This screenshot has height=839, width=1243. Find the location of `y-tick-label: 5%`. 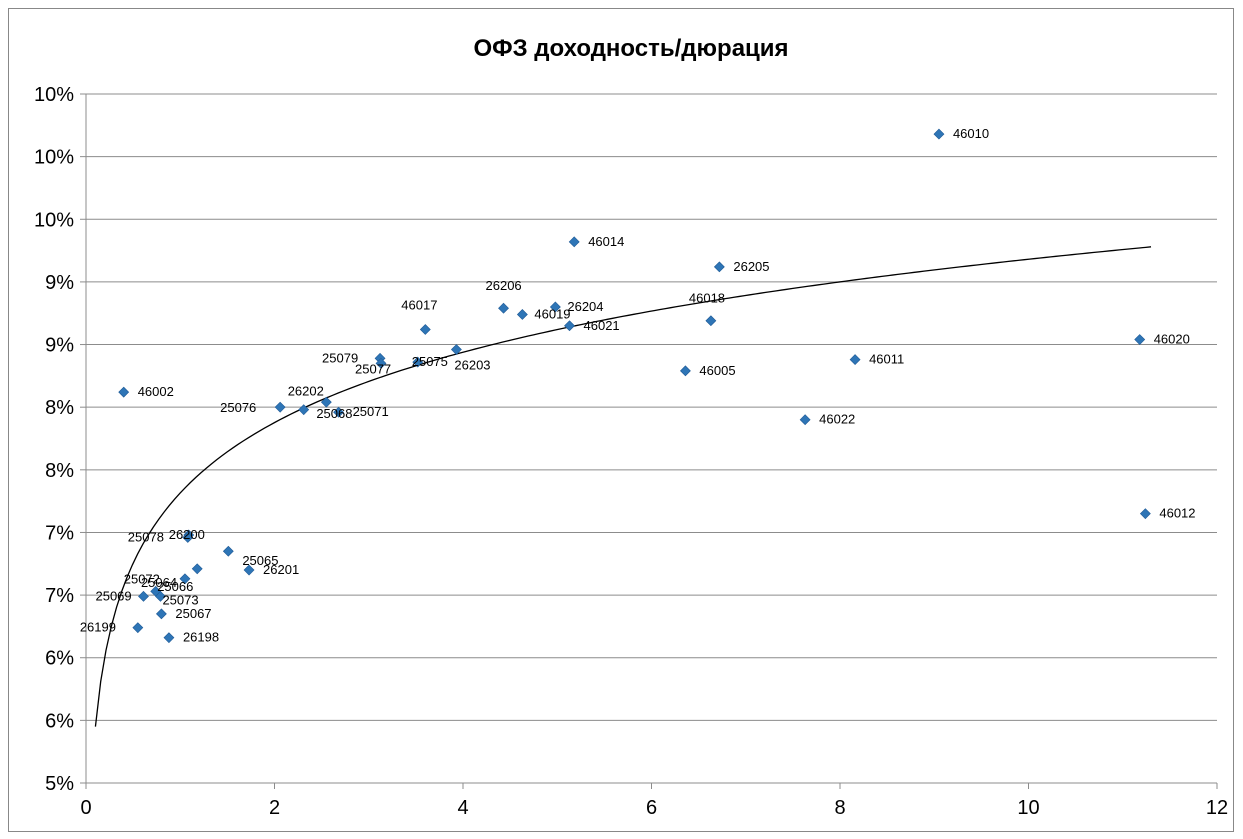

y-tick-label: 5% is located at coordinates (59, 784).